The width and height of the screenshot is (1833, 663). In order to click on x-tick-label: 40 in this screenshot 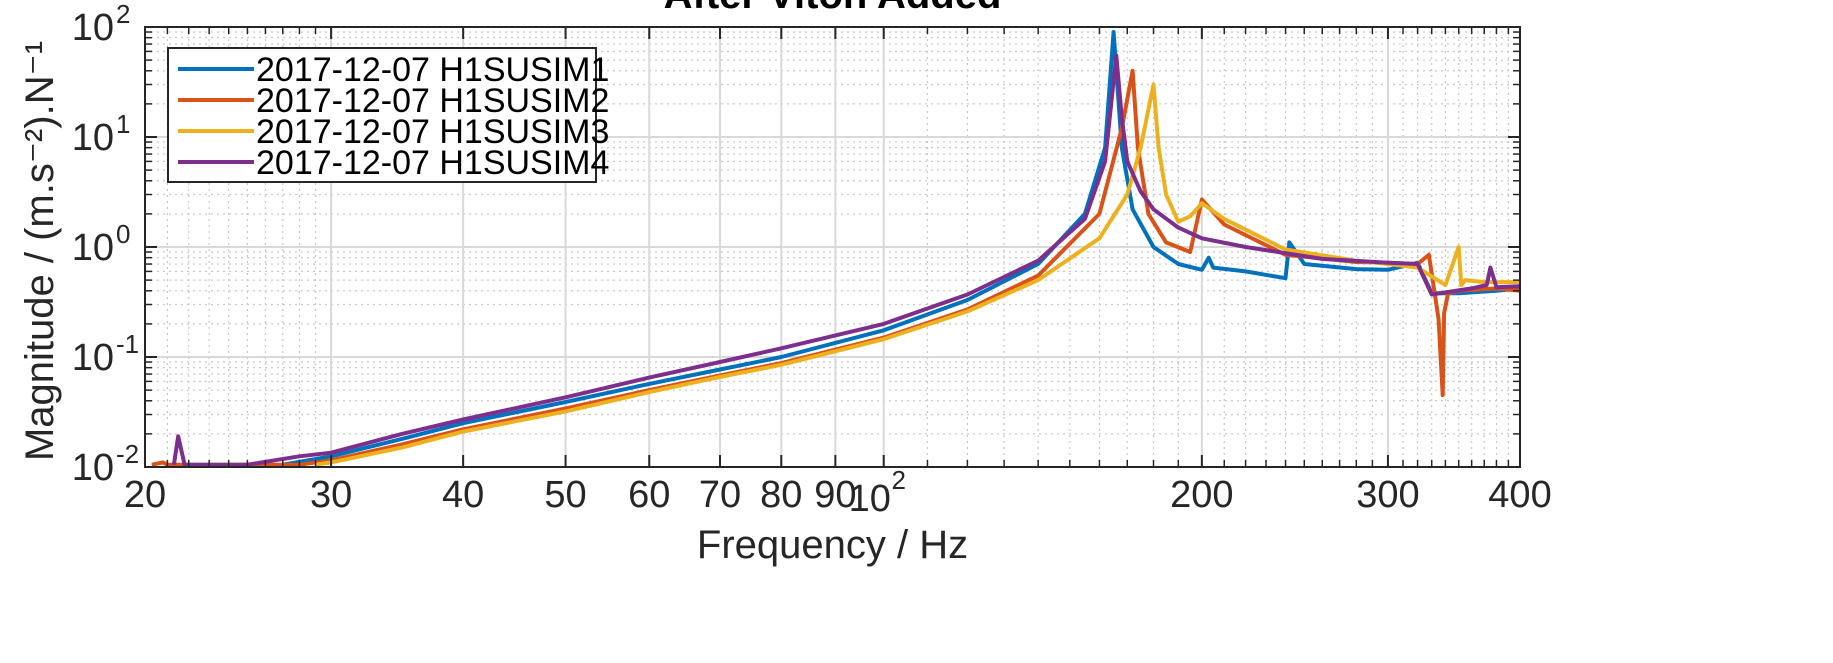, I will do `click(463, 495)`.